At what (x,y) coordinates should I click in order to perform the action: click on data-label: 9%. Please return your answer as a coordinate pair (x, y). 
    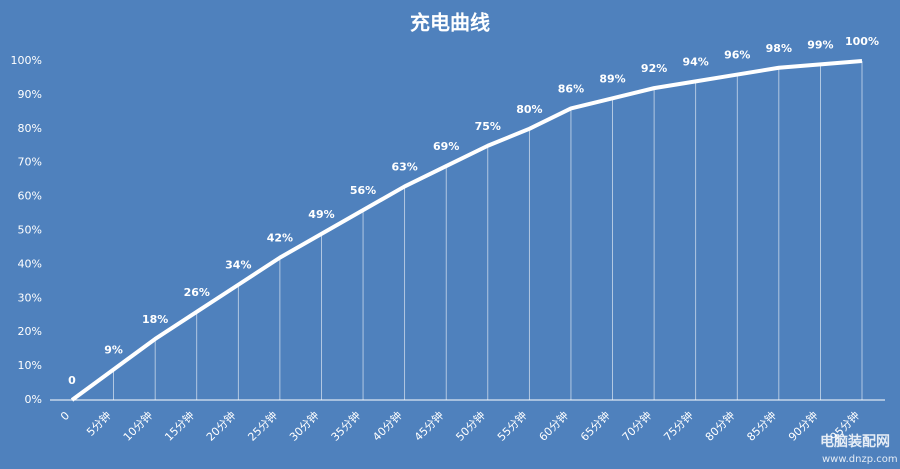
    Looking at the image, I should click on (113, 349).